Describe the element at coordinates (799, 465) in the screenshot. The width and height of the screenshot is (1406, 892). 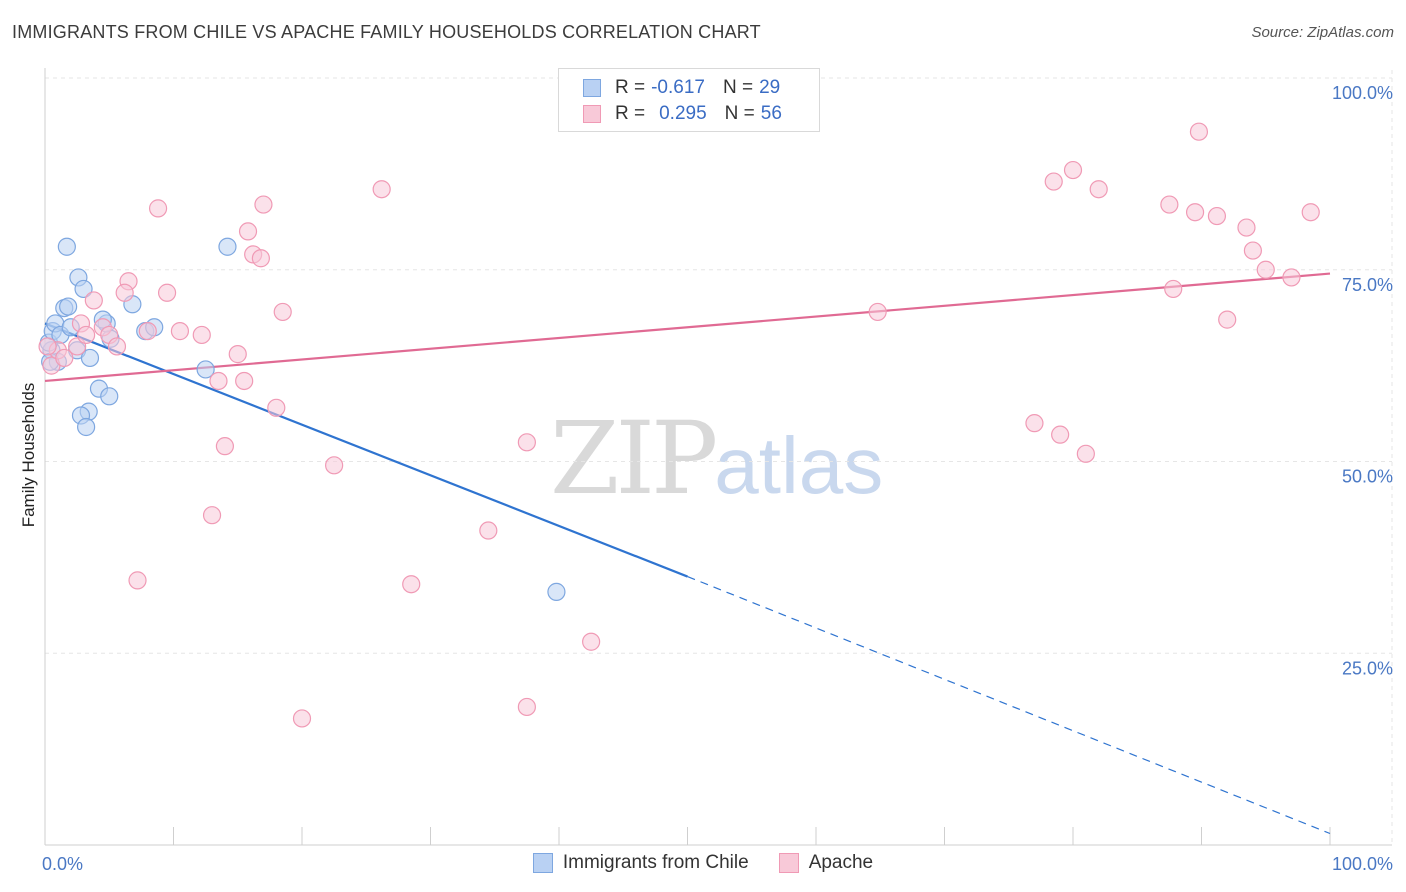
I see `watermark-atlas: atlas` at that location.